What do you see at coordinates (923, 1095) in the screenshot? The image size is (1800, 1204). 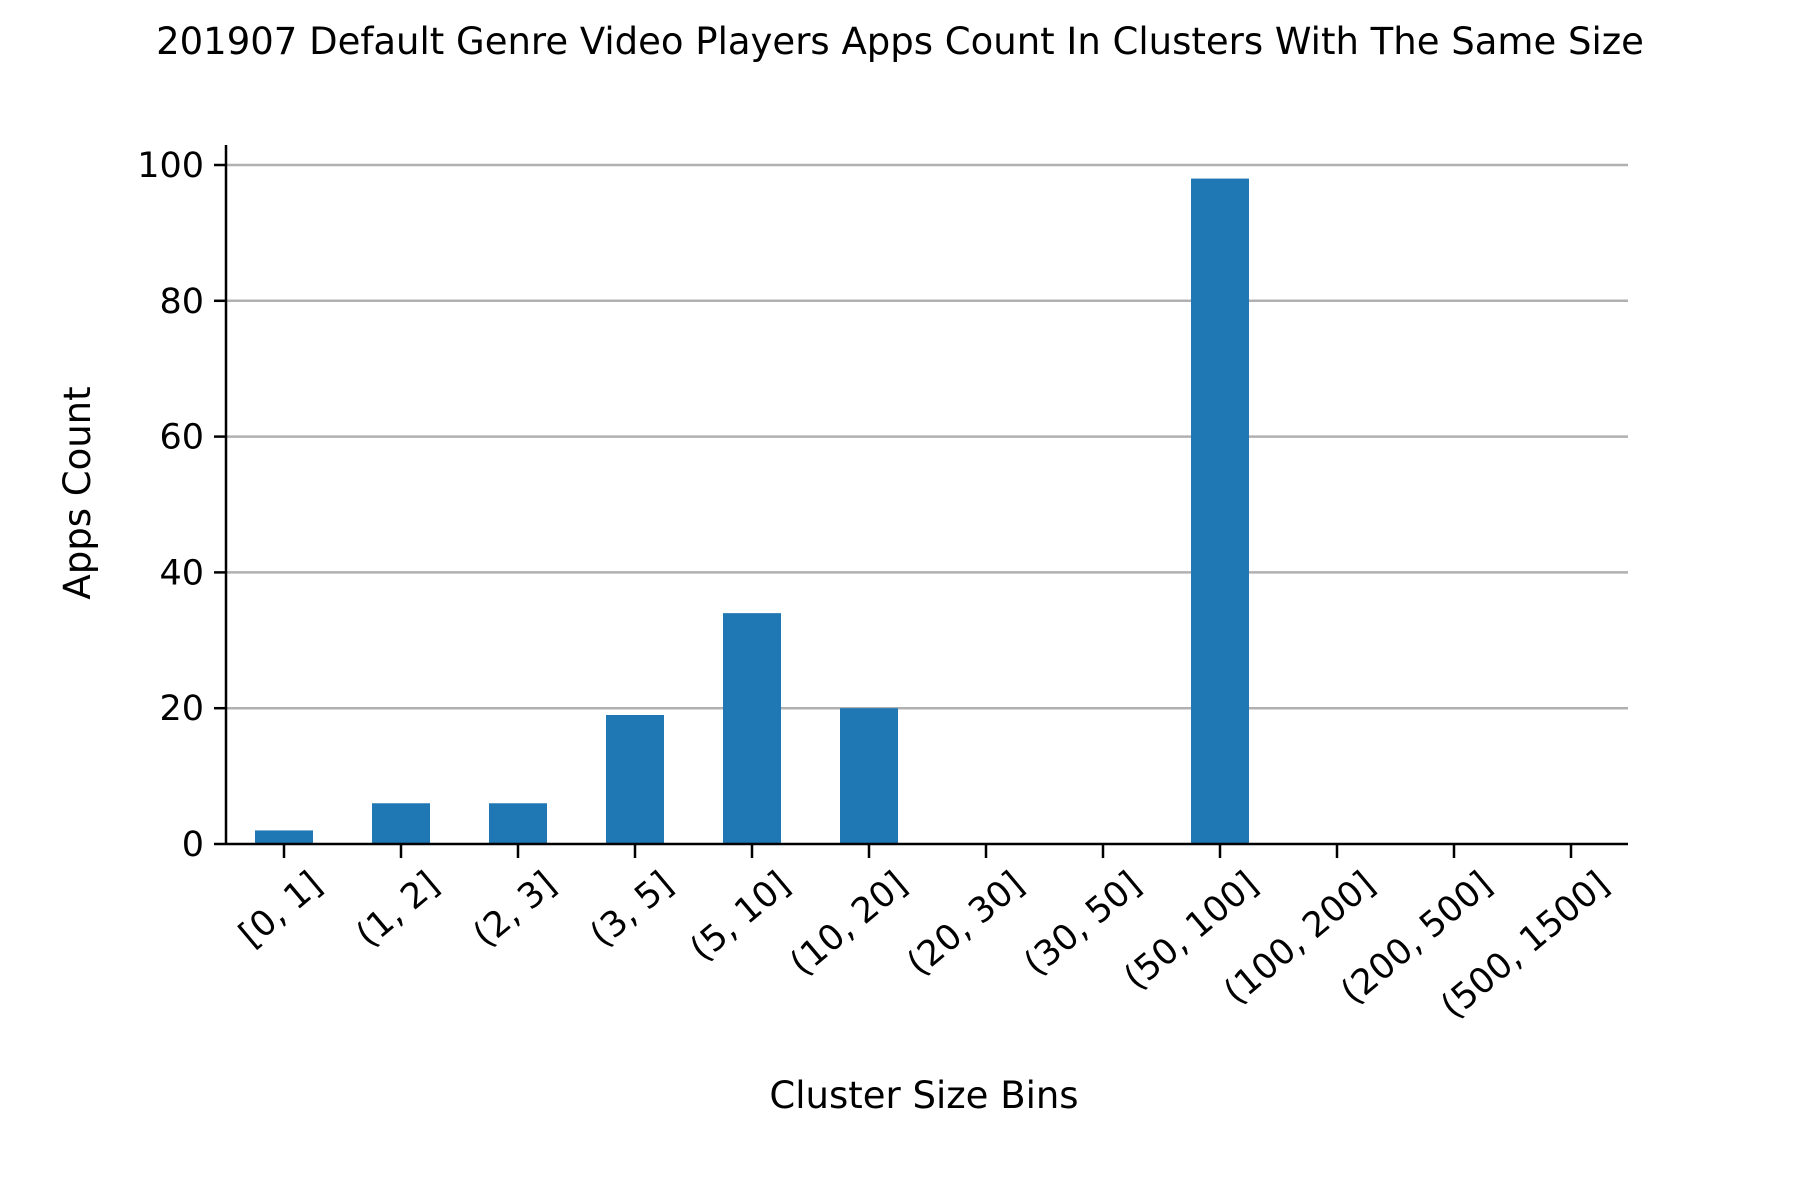 I see `x-axis-label: Cluster Size Bins` at bounding box center [923, 1095].